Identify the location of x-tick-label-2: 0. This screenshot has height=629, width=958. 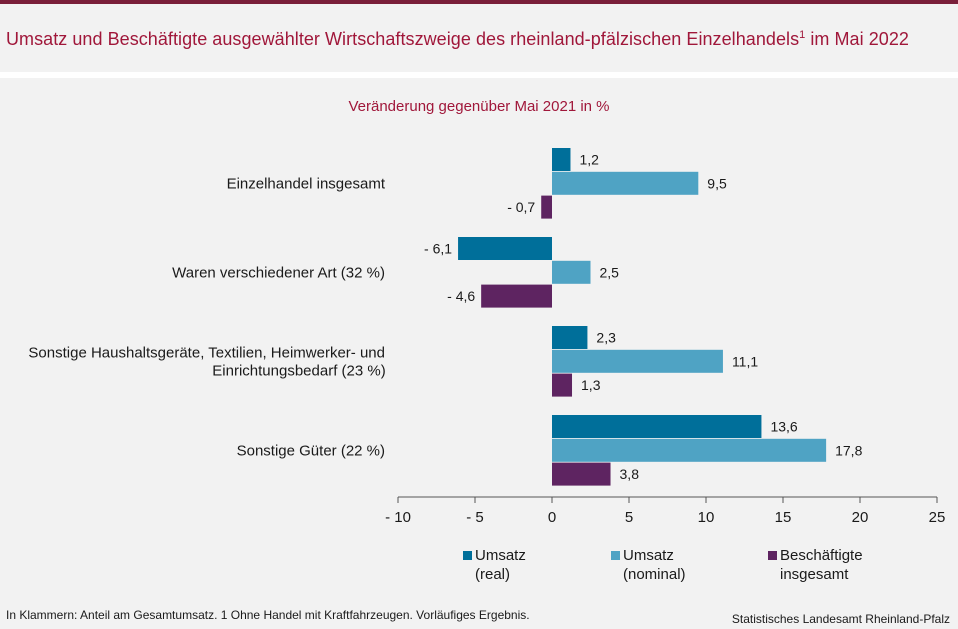
(552, 517).